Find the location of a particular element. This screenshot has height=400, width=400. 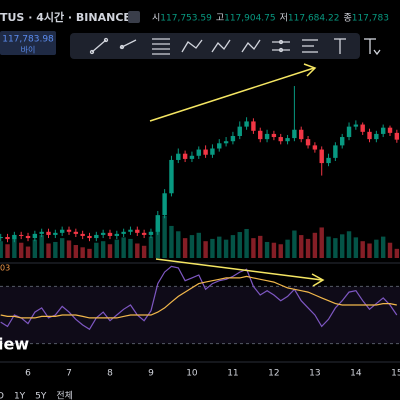

range-button: 5Y is located at coordinates (41, 396).